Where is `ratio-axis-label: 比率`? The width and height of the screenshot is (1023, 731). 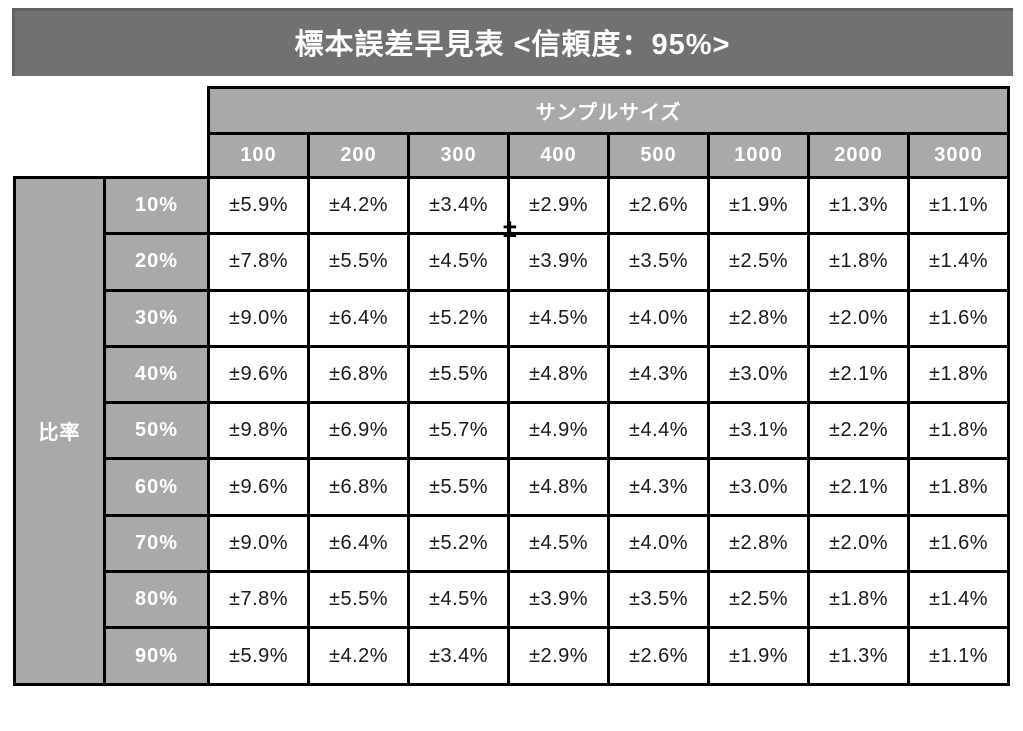 ratio-axis-label: 比率 is located at coordinates (59, 431).